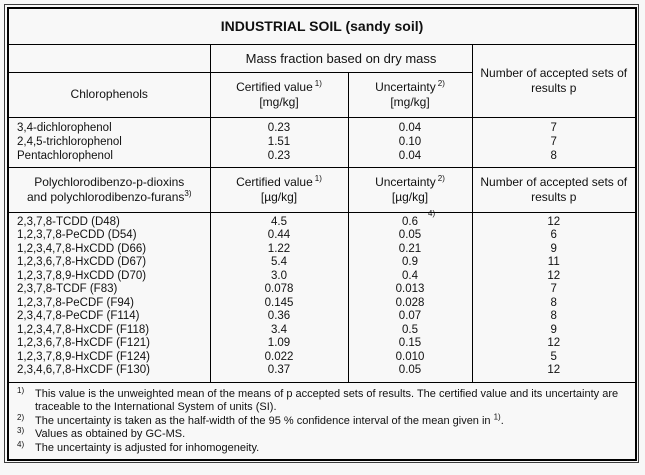  I want to click on table-row: 3,4-dichlorophenol 0.23 0.04 7, so click(322, 125).